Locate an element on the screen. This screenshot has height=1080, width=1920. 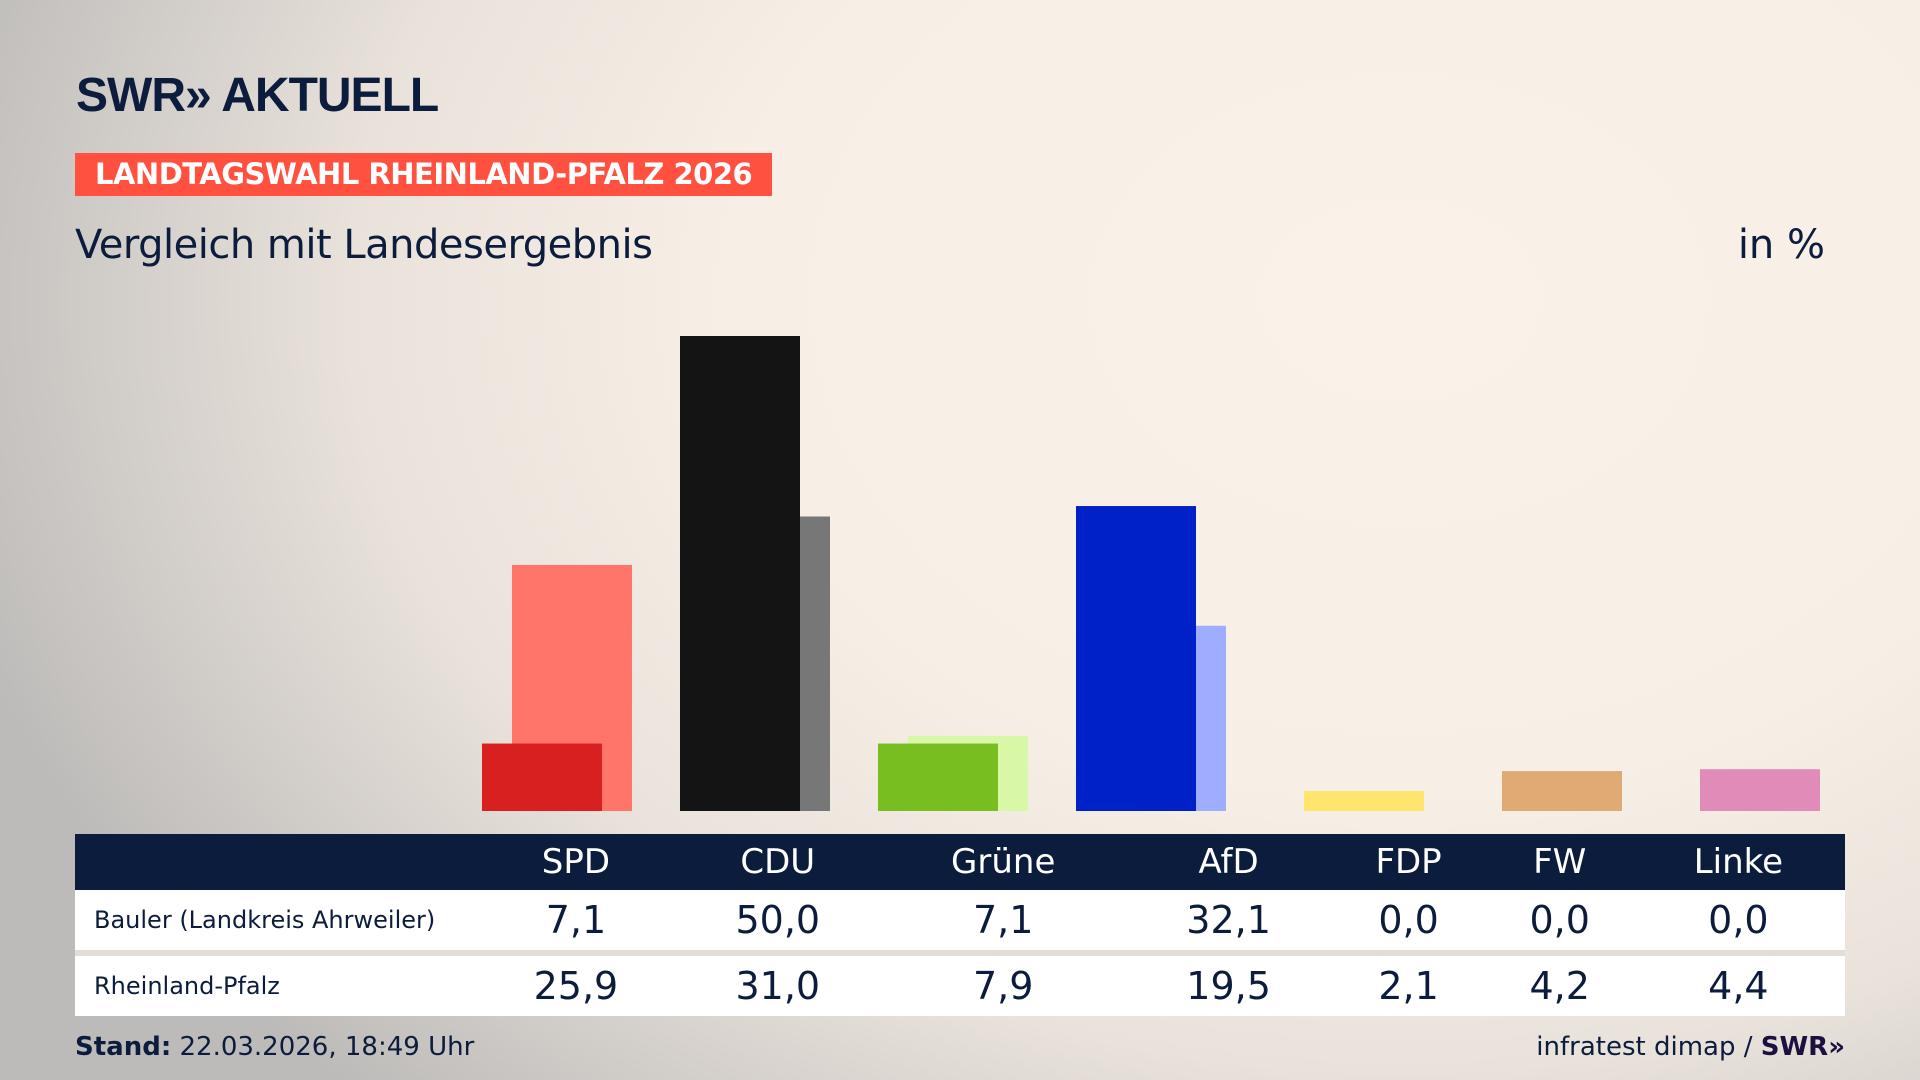
timestamp: Stand: 22.03.2026, 18:49 Uhr is located at coordinates (274, 1047).